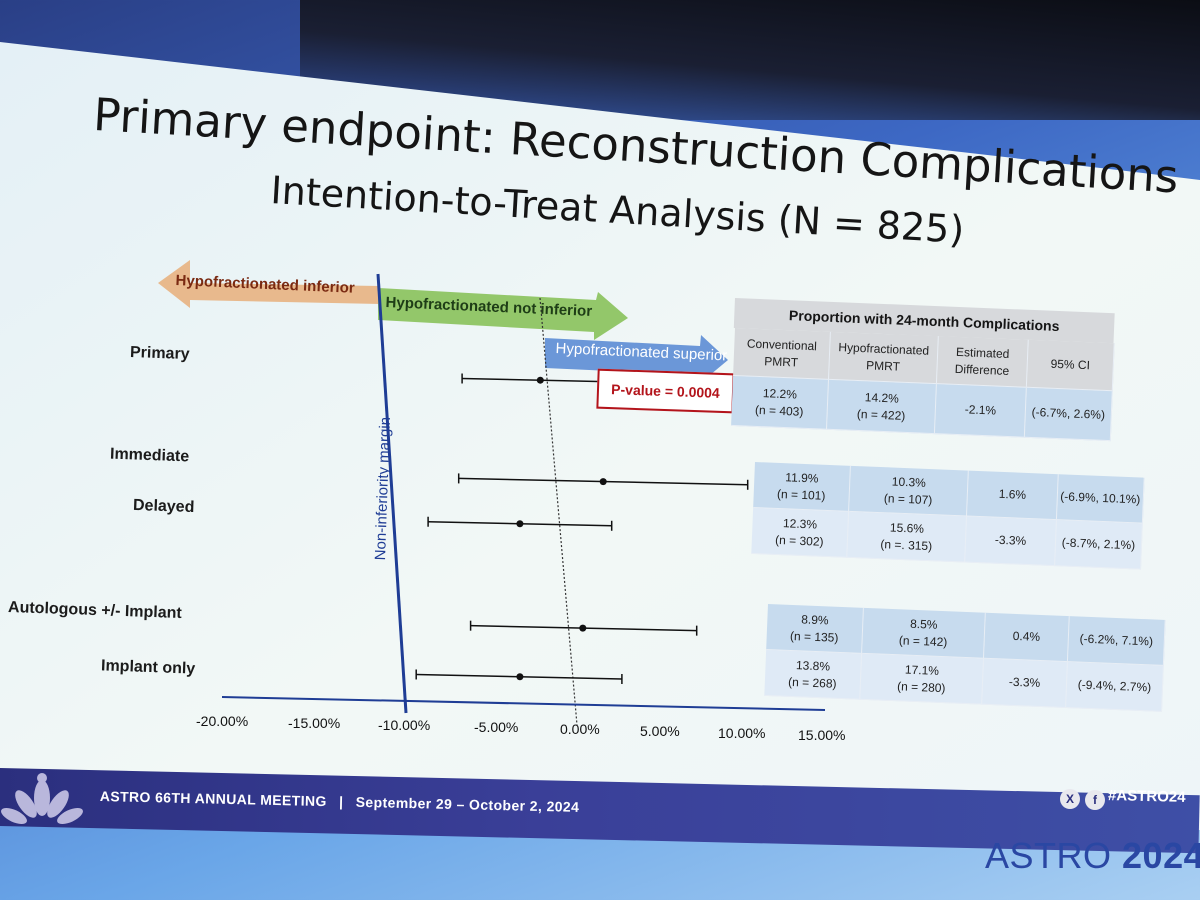  I want to click on reference-dotted-line, so click(558, 511).